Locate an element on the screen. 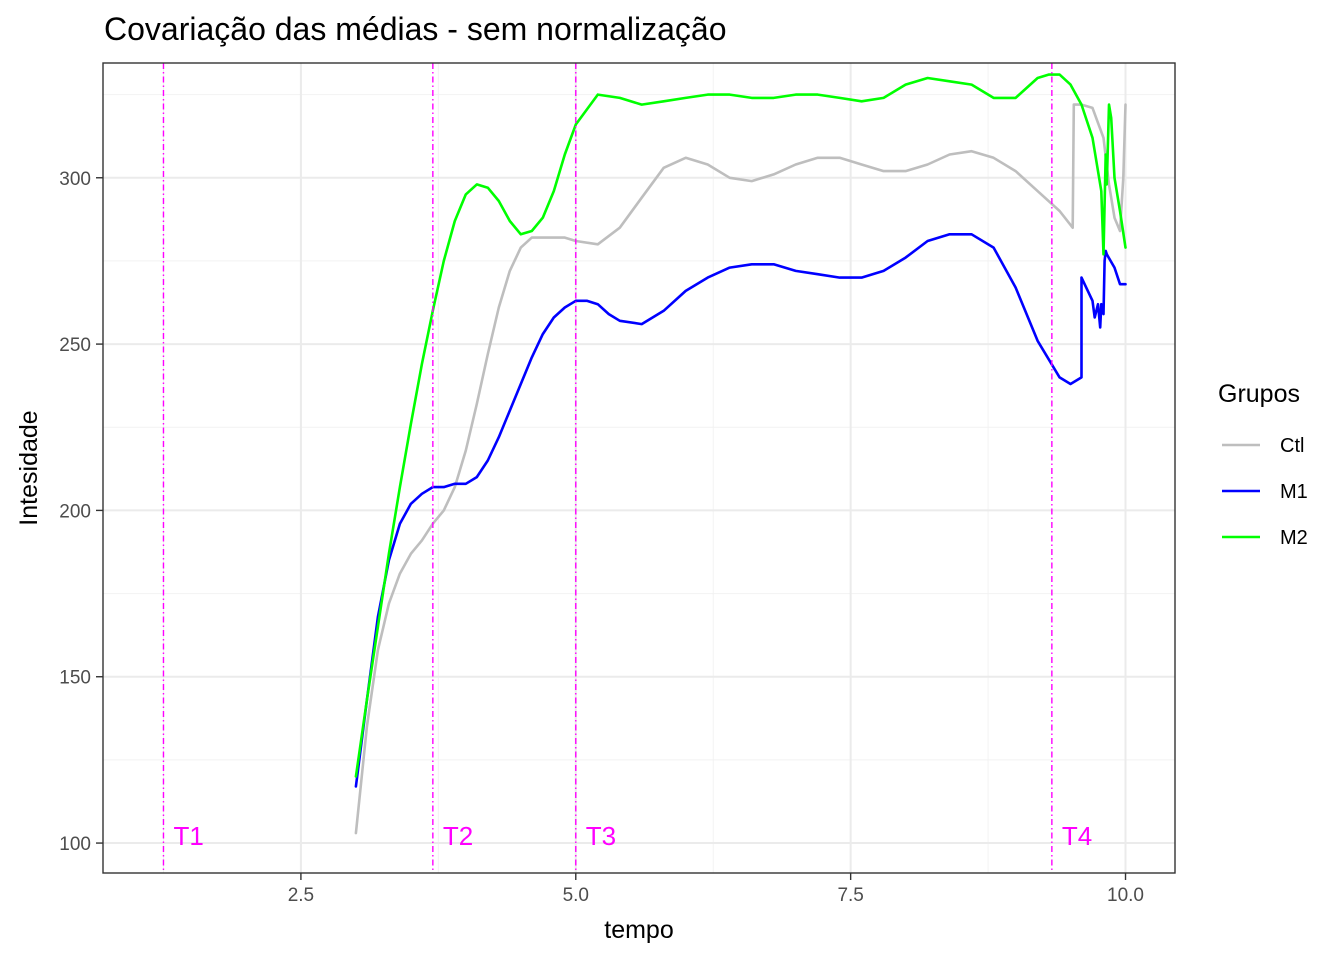 This screenshot has width=1344, height=960. vline-label-t4: T4 is located at coordinates (1077, 836).